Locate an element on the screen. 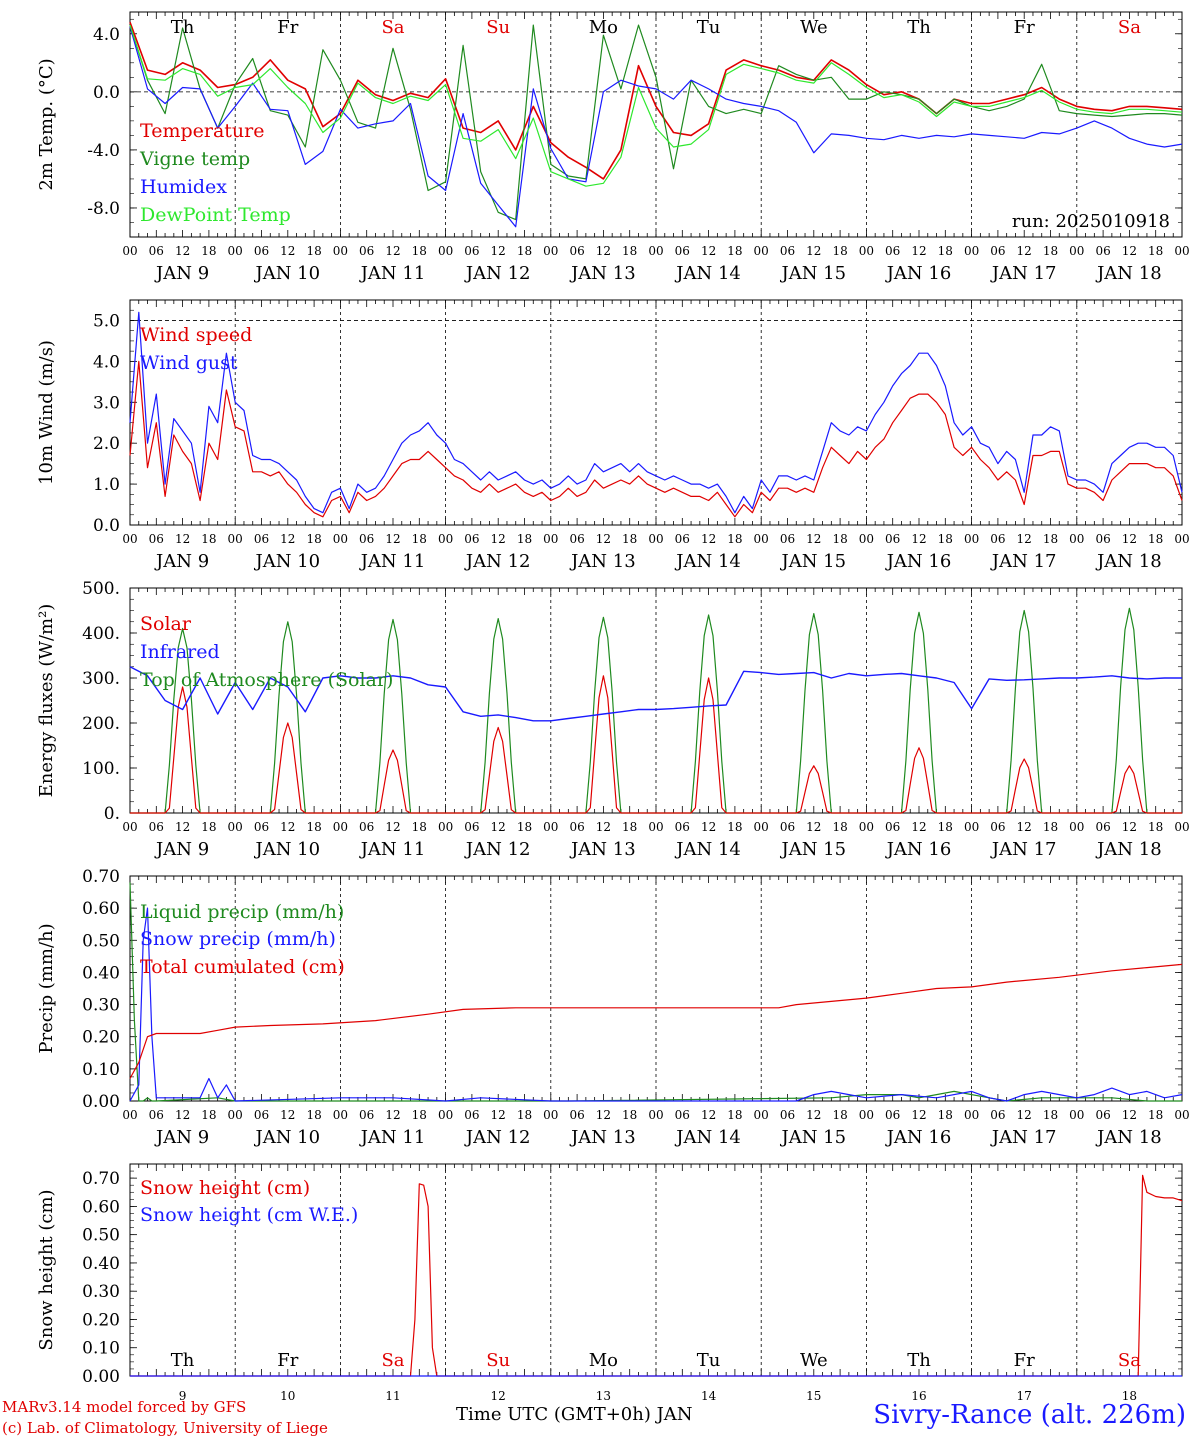 The image size is (1194, 1440). y-tick-label: 300. is located at coordinates (101, 679).